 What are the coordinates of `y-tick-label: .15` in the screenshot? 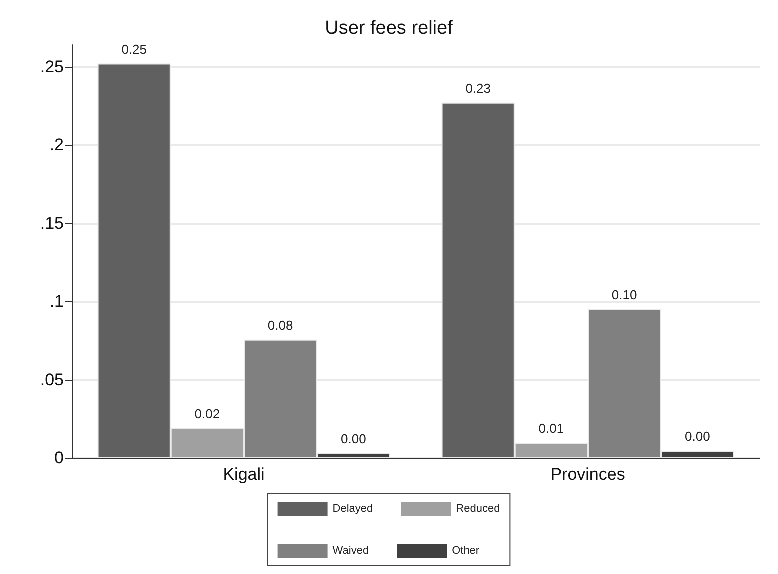 It's located at (52, 223).